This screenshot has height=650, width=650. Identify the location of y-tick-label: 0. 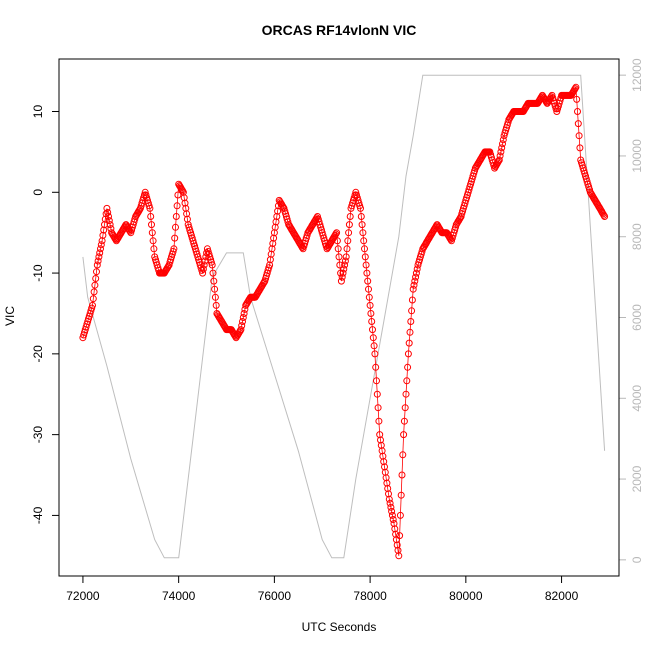
(38, 192).